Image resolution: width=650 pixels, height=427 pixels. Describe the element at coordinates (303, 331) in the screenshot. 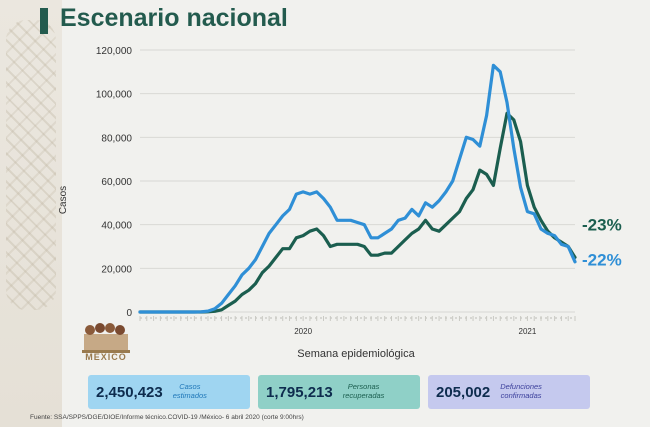

I see `x-year-label: 2020` at that location.